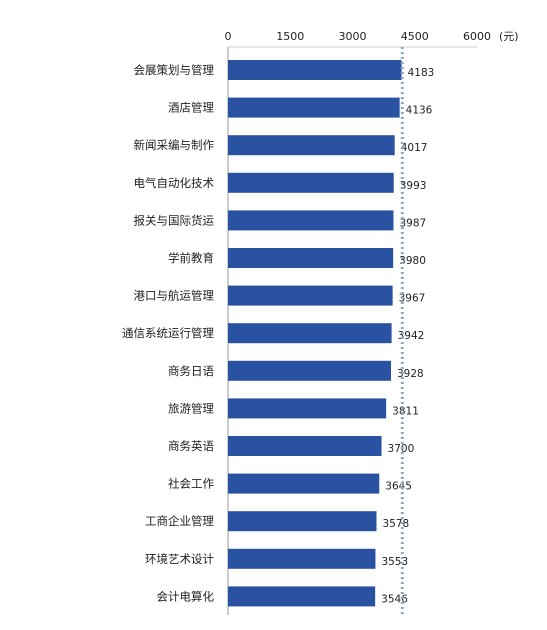 The height and width of the screenshot is (630, 547). I want to click on category-label: 报关与国际货运, so click(174, 220).